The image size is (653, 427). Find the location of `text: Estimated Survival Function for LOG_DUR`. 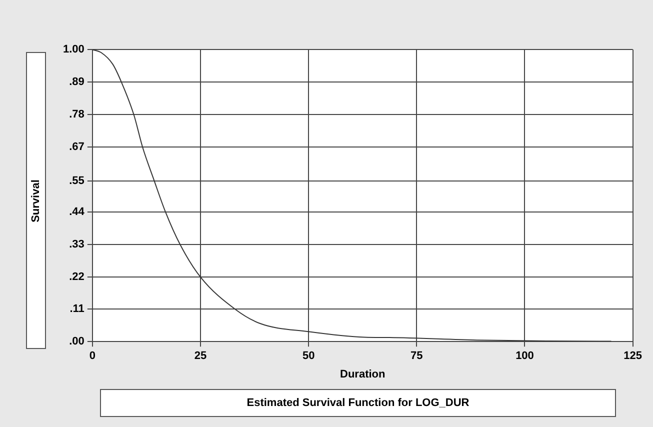

text: Estimated Survival Function for LOG_DUR is located at coordinates (358, 403).